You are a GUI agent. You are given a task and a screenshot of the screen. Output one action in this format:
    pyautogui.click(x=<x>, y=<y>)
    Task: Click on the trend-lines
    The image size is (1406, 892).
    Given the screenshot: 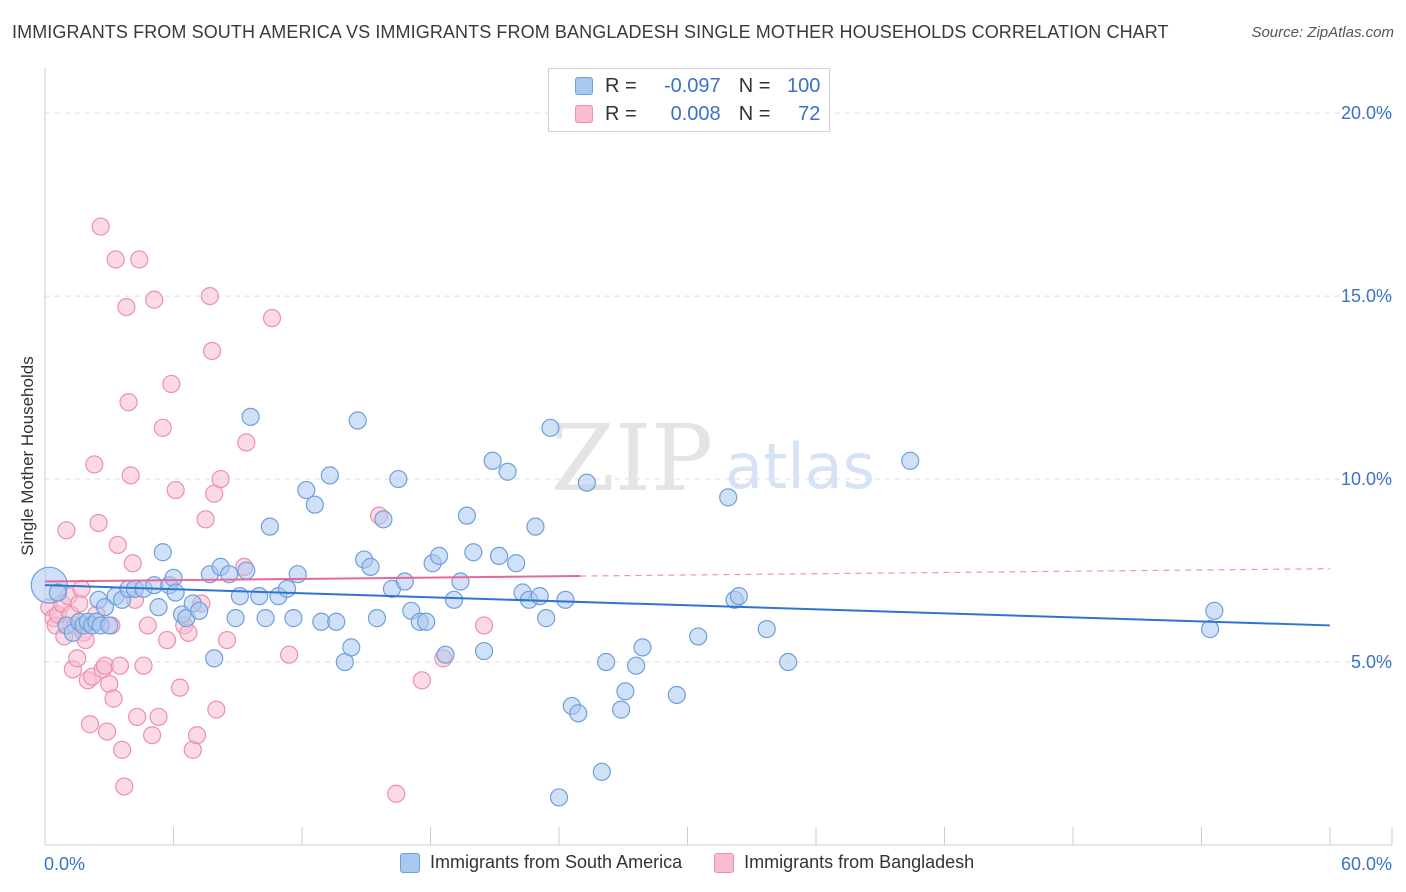 What is the action you would take?
    pyautogui.click(x=687, y=597)
    